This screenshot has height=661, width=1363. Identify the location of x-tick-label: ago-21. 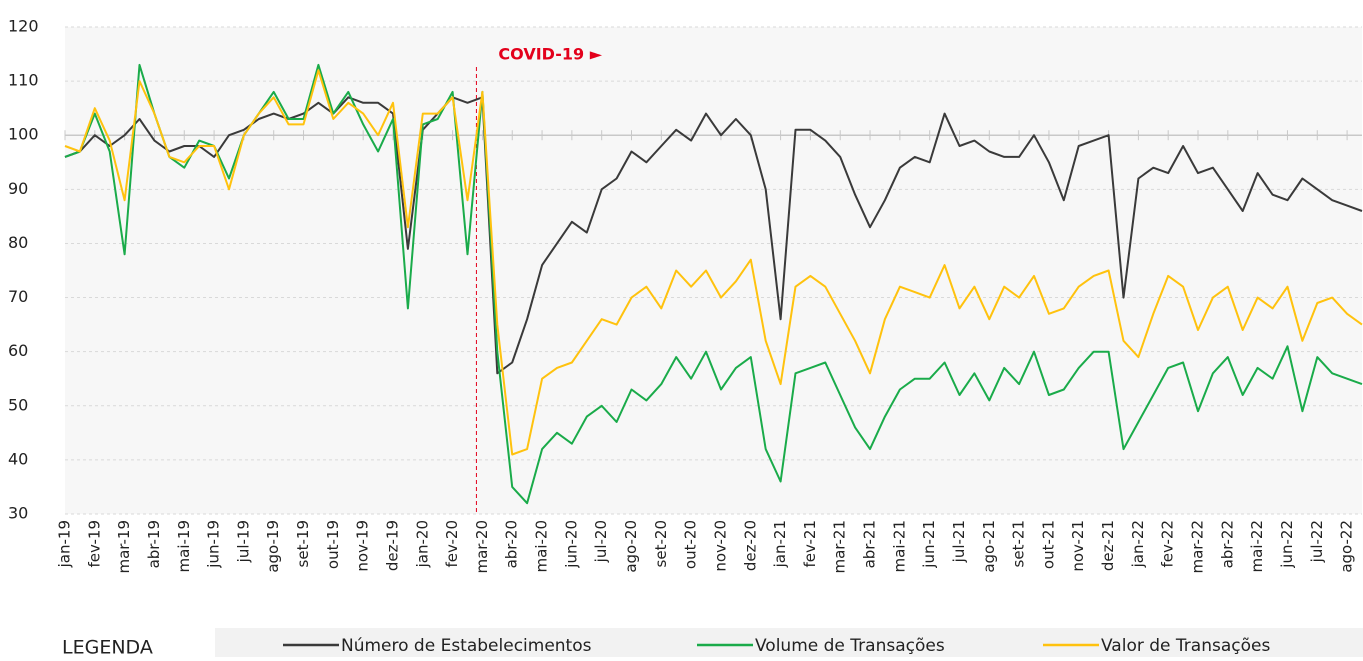
(989, 546).